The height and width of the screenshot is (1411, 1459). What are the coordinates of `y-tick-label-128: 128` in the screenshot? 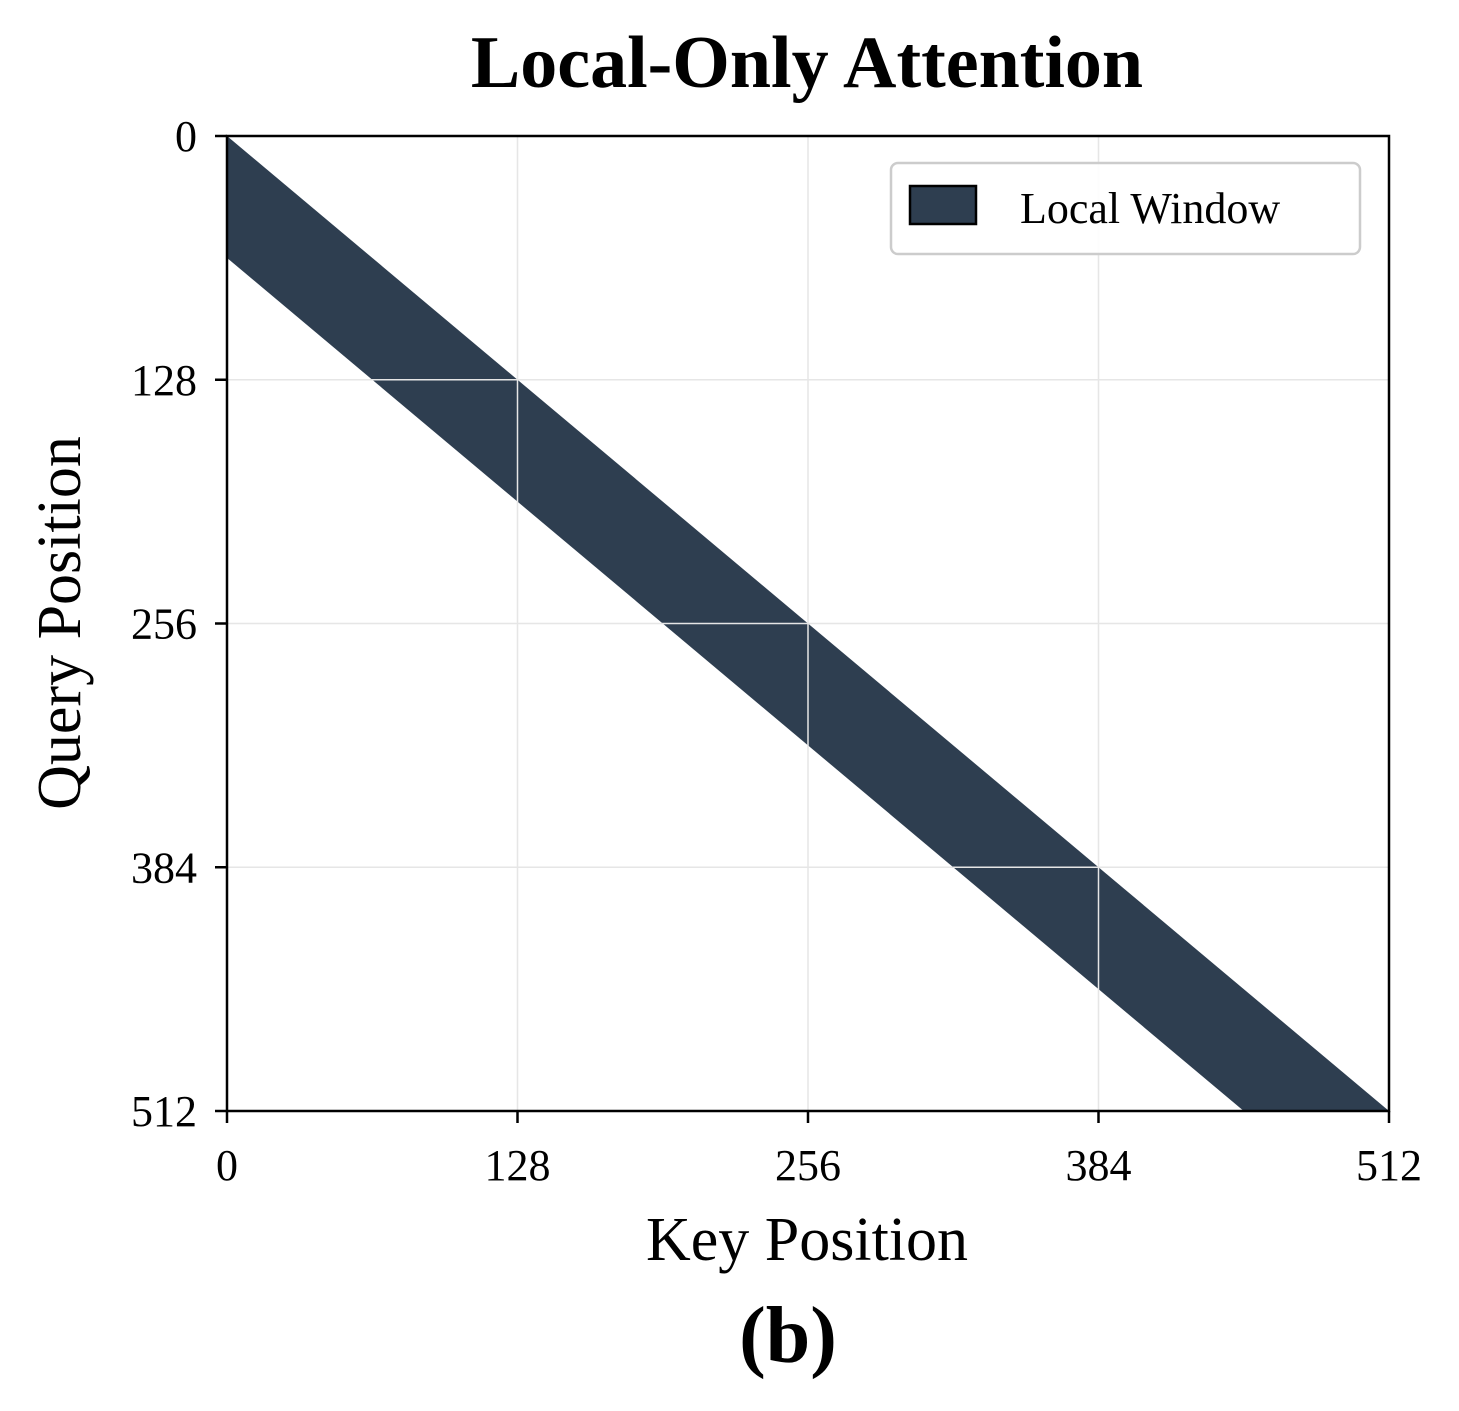 It's located at (164, 380).